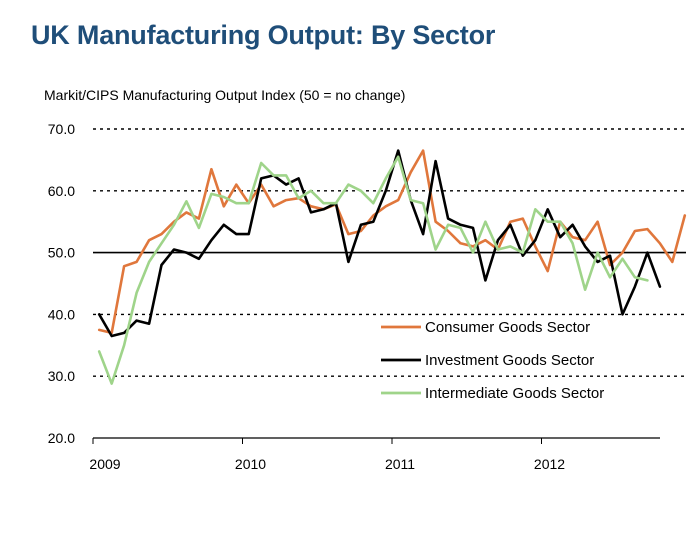 The height and width of the screenshot is (535, 690). What do you see at coordinates (104, 464) in the screenshot?
I see `x-tick-label: 2009` at bounding box center [104, 464].